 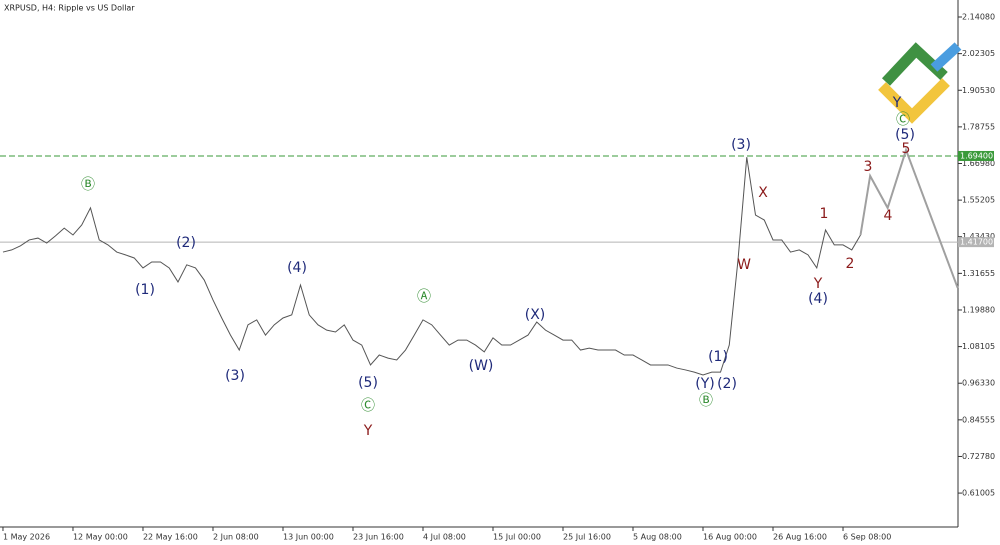 What do you see at coordinates (978, 126) in the screenshot?
I see `y-tick-label: 1.78755` at bounding box center [978, 126].